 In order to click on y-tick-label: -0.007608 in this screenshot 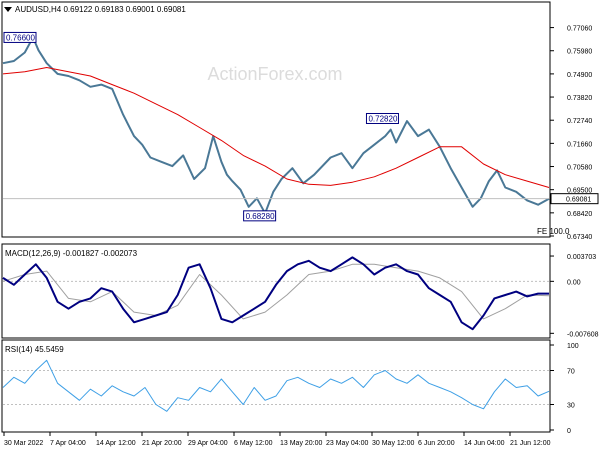, I will do `click(583, 334)`.